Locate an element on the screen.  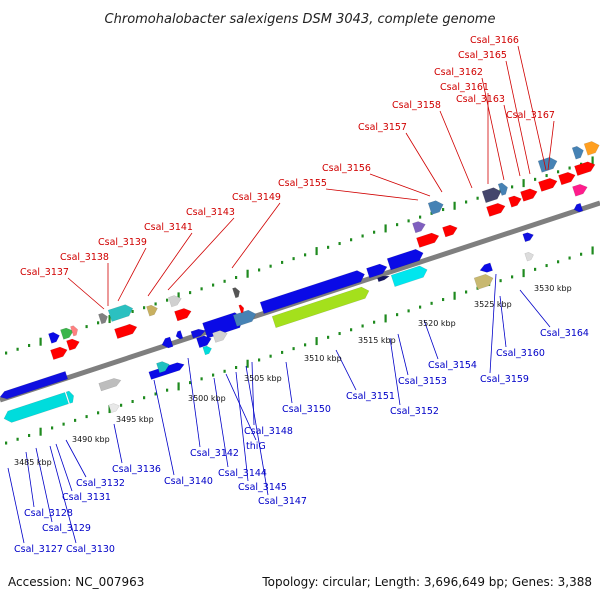
gene-label: Csal_3127 is located at coordinates (38, 549).